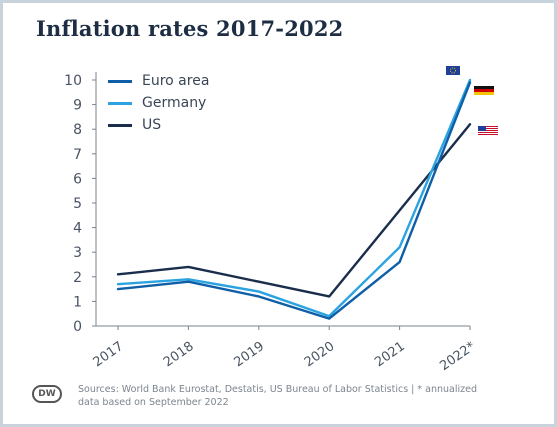  I want to click on y-tick-label: 2, so click(77, 278).